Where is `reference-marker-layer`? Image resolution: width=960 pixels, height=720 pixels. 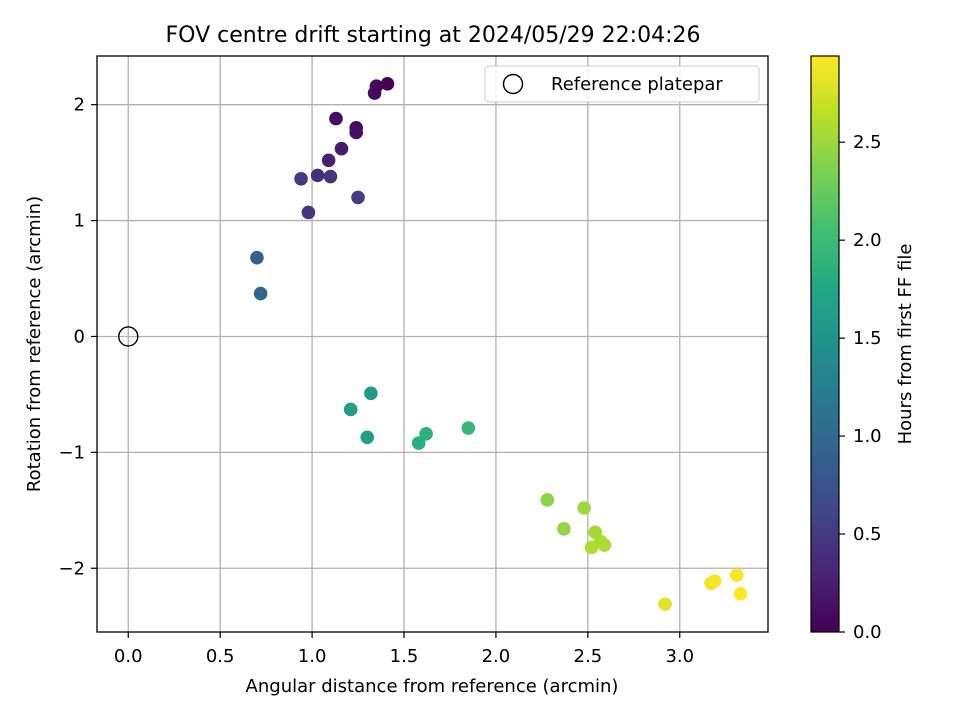 reference-marker-layer is located at coordinates (128, 336).